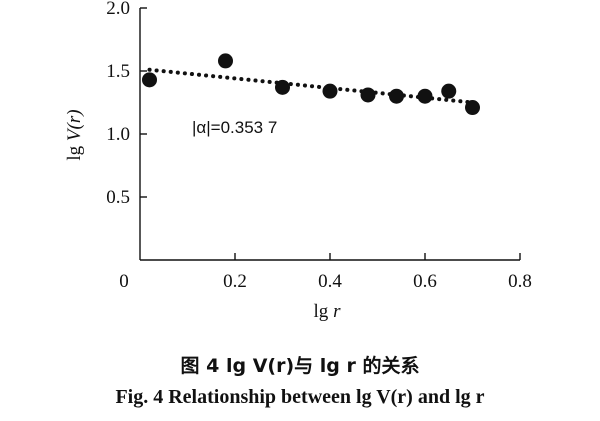  Describe the element at coordinates (520, 281) in the screenshot. I see `x-tick-label: 0.8` at that location.